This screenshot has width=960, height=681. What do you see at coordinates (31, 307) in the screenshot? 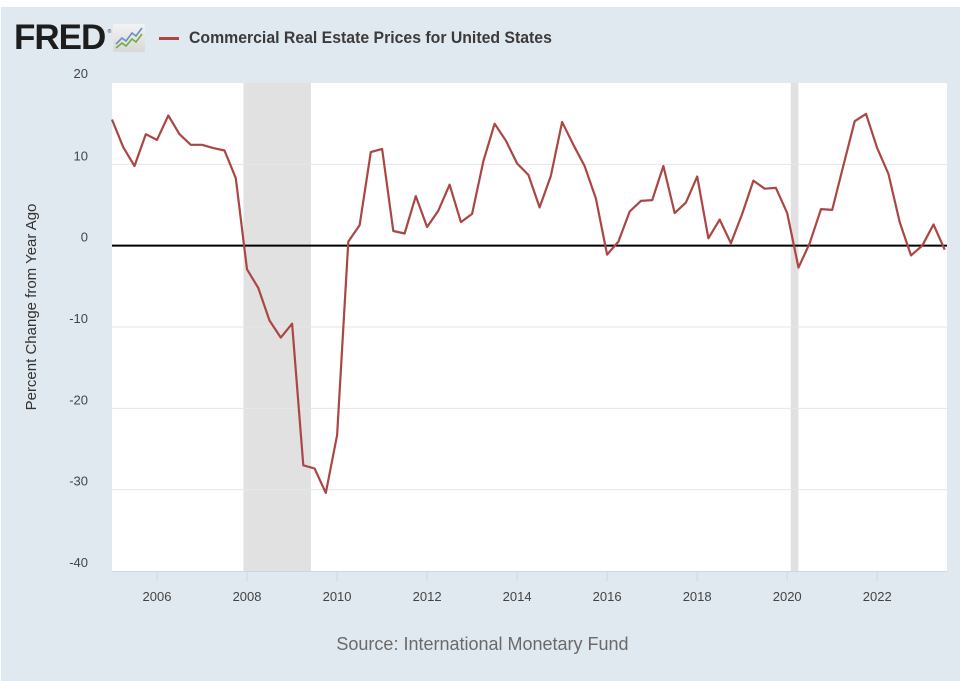
I see `y-axis-label: Percent Change from Year Ago` at bounding box center [31, 307].